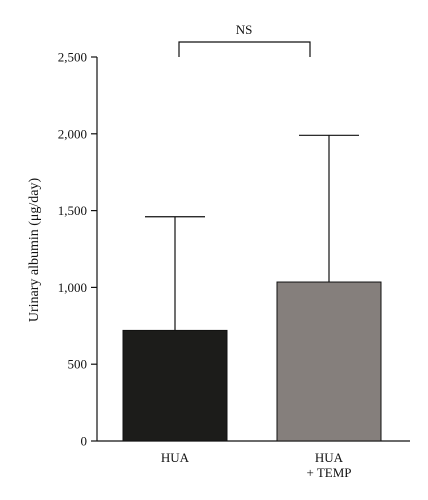 The width and height of the screenshot is (428, 500). I want to click on y-tick-label: 1,500, so click(72, 210).